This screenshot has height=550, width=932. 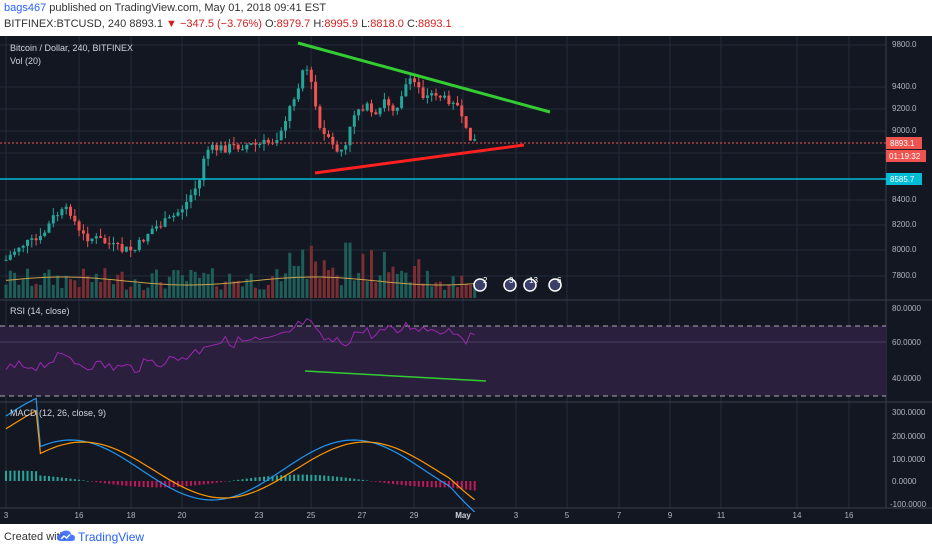 What do you see at coordinates (533, 280) in the screenshot?
I see `event-badge-count: 13` at bounding box center [533, 280].